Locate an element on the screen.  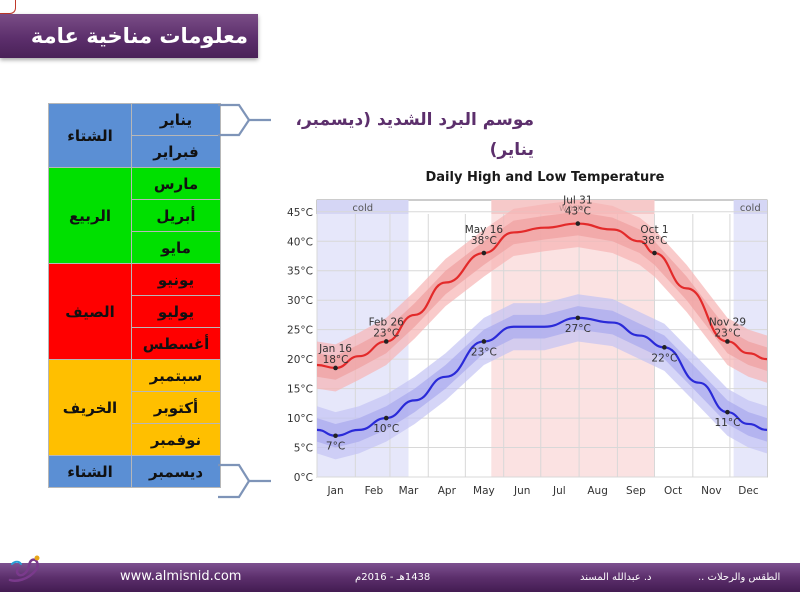
x-tick-label: Sep is located at coordinates (636, 491).